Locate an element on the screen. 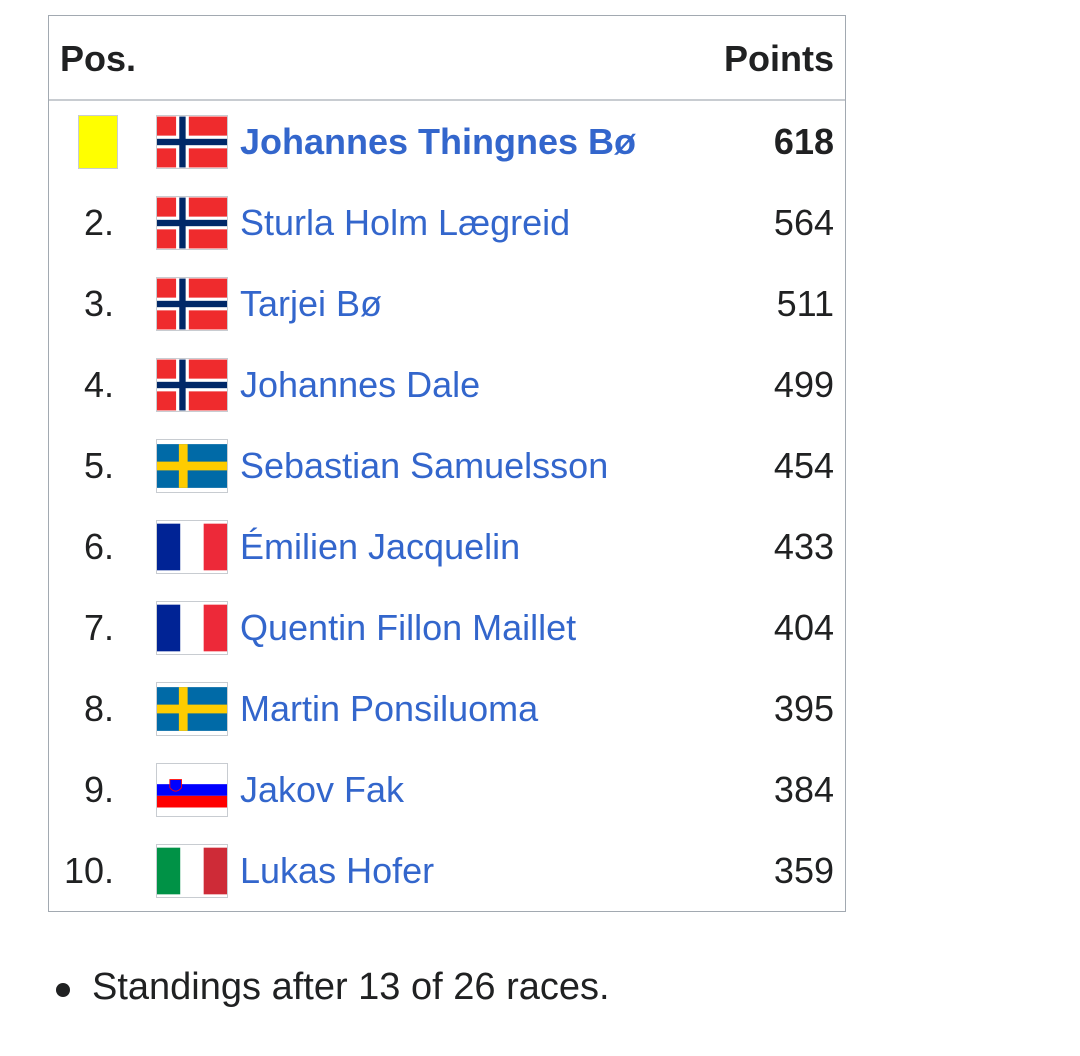  position: 7. is located at coordinates (98, 627).